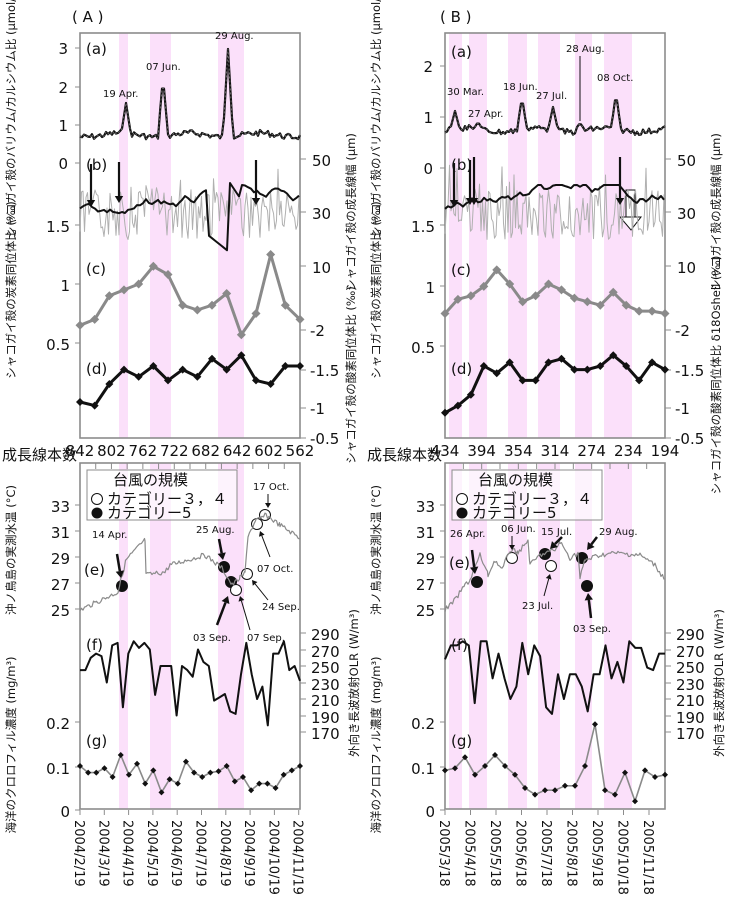  I want to click on y-tick-label-b: 30, so click(686, 214).